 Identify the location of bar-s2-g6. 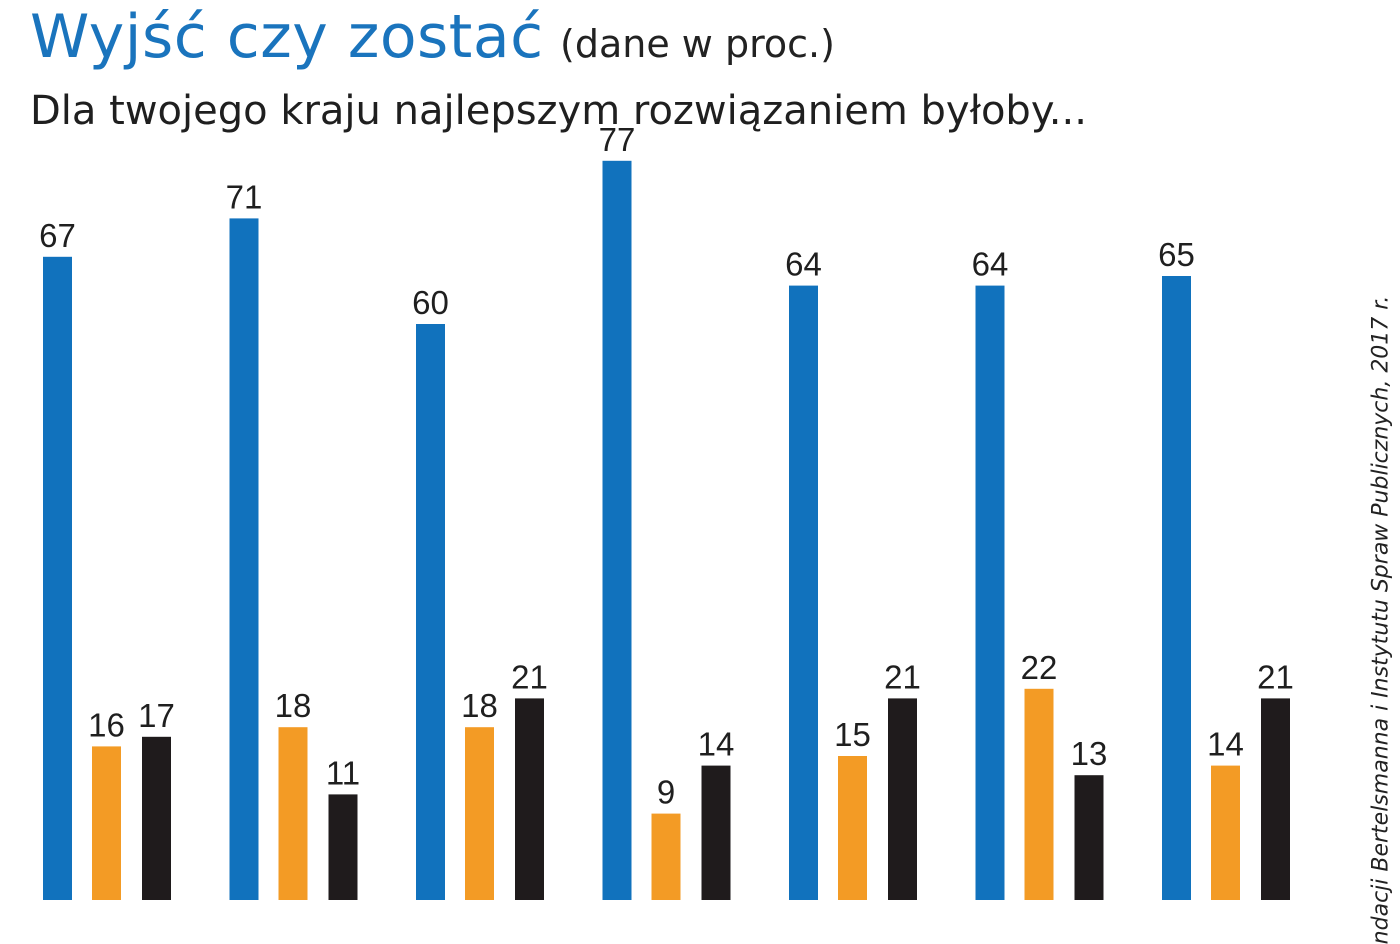
(1039, 794).